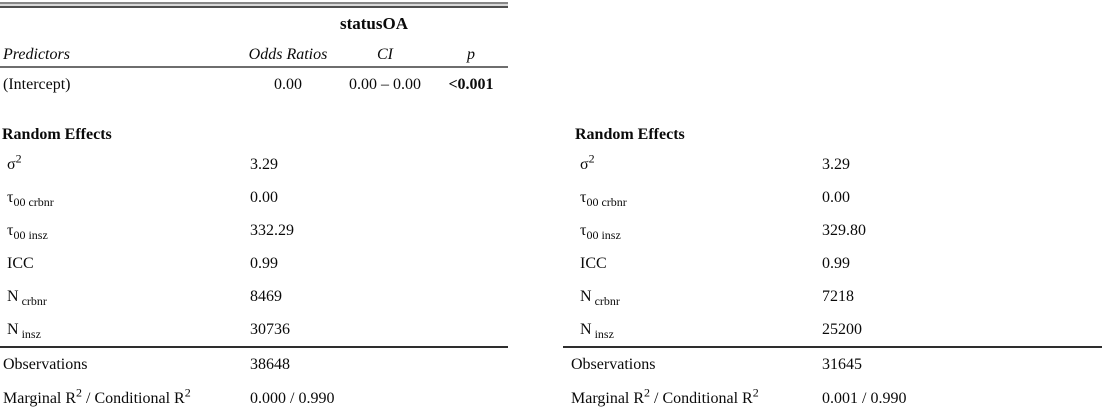 The image size is (1102, 413). What do you see at coordinates (717, 297) in the screenshot?
I see `re-row-n-crbnr: N crbnr 7218` at bounding box center [717, 297].